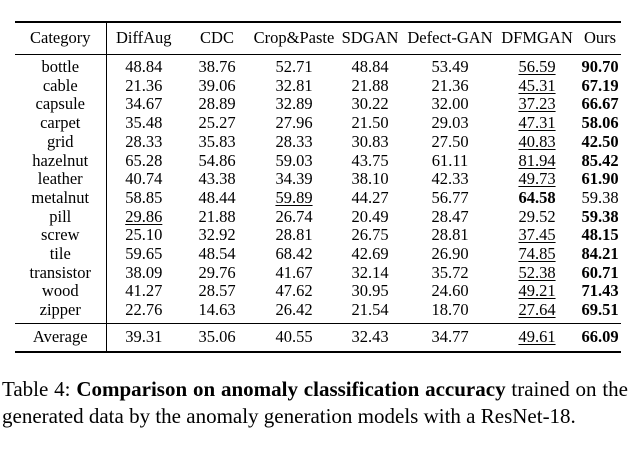 The width and height of the screenshot is (630, 456). I want to click on caption-prefix: Table 4:, so click(39, 388).